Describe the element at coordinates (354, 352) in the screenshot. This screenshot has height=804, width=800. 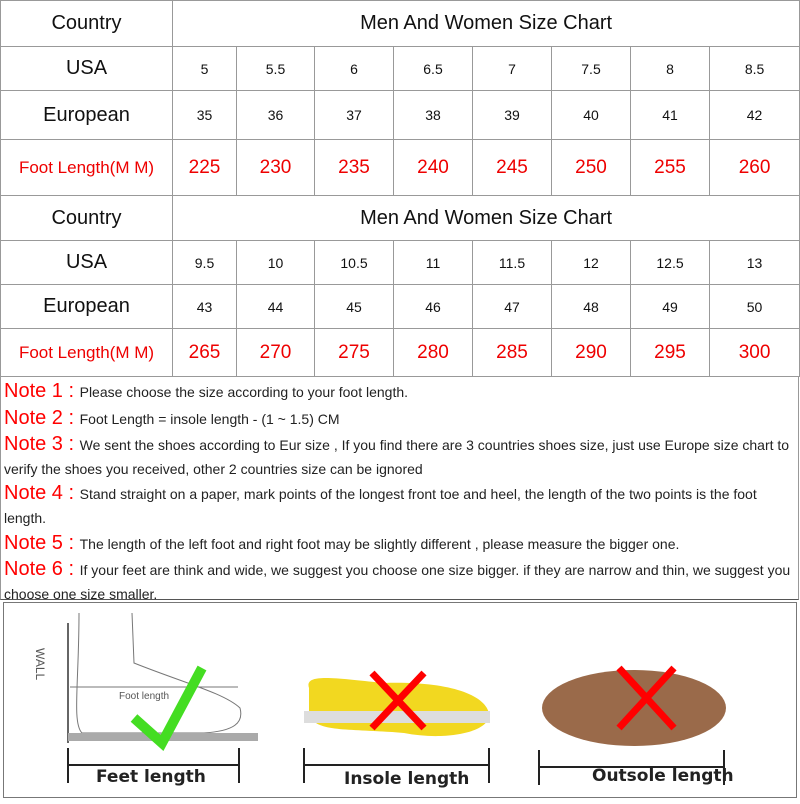
I see `size-cell: 275` at that location.